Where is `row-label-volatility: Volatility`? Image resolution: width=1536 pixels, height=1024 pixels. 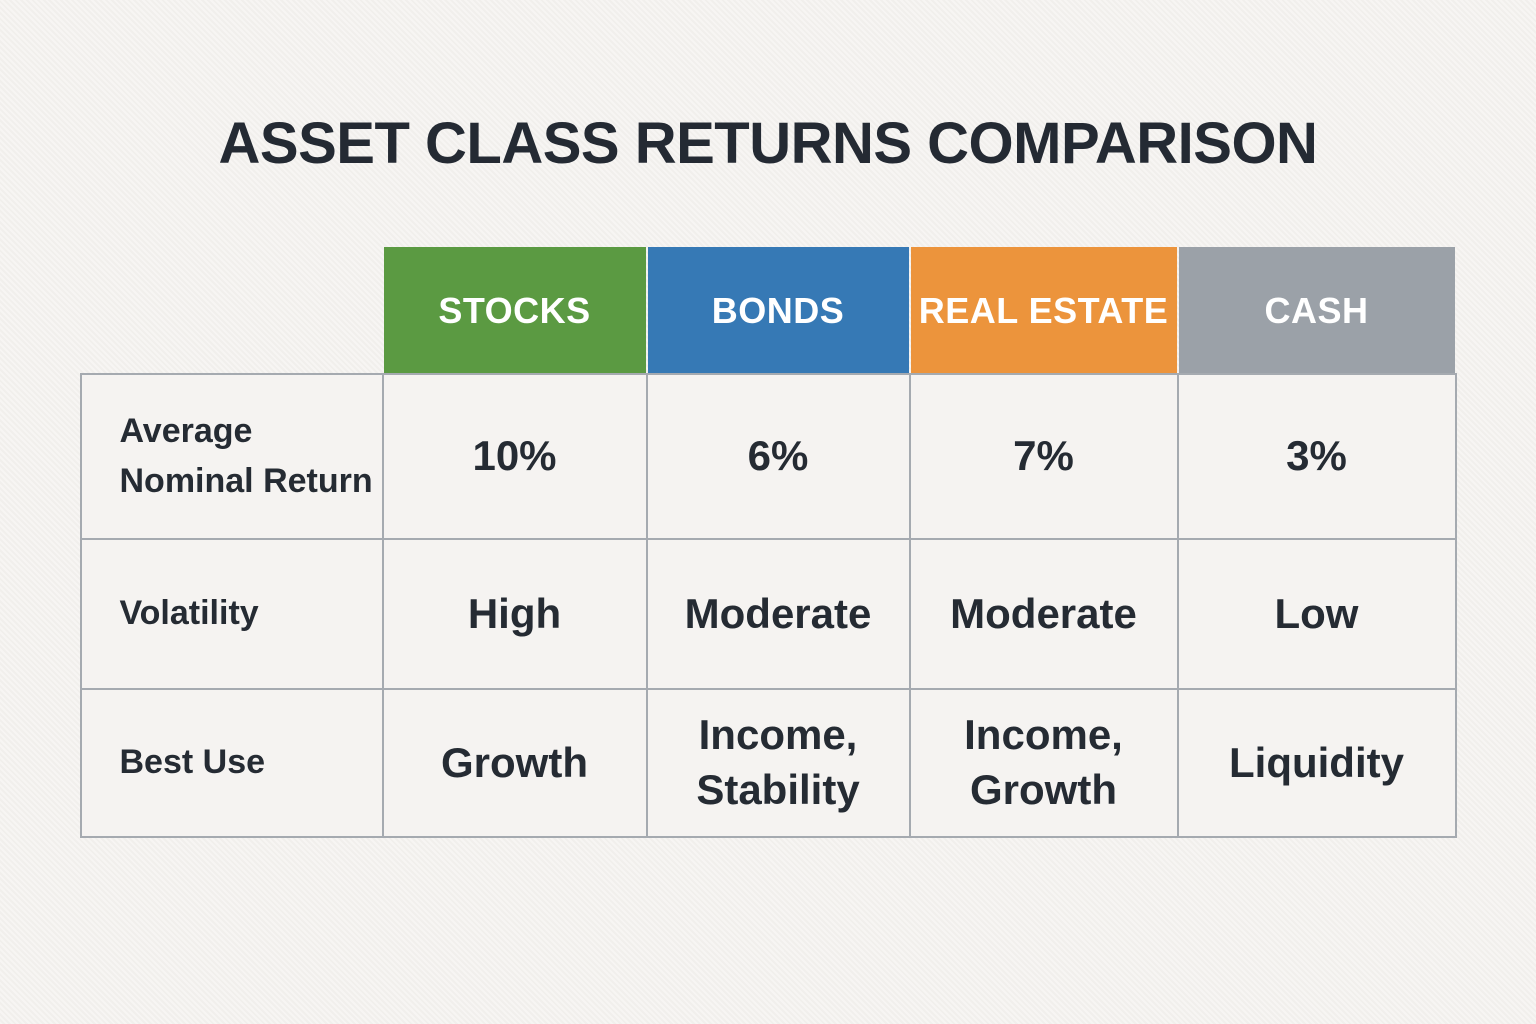 row-label-volatility: Volatility is located at coordinates (231, 614).